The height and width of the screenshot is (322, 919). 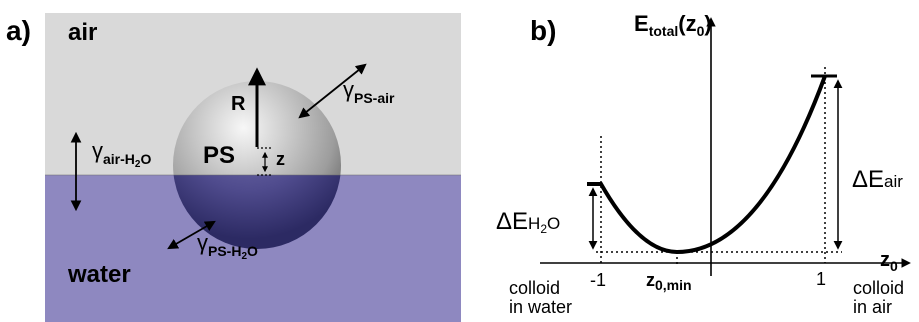 What do you see at coordinates (528, 222) in the screenshot?
I see `delta-e-h2o-label: ΔEH2O` at bounding box center [528, 222].